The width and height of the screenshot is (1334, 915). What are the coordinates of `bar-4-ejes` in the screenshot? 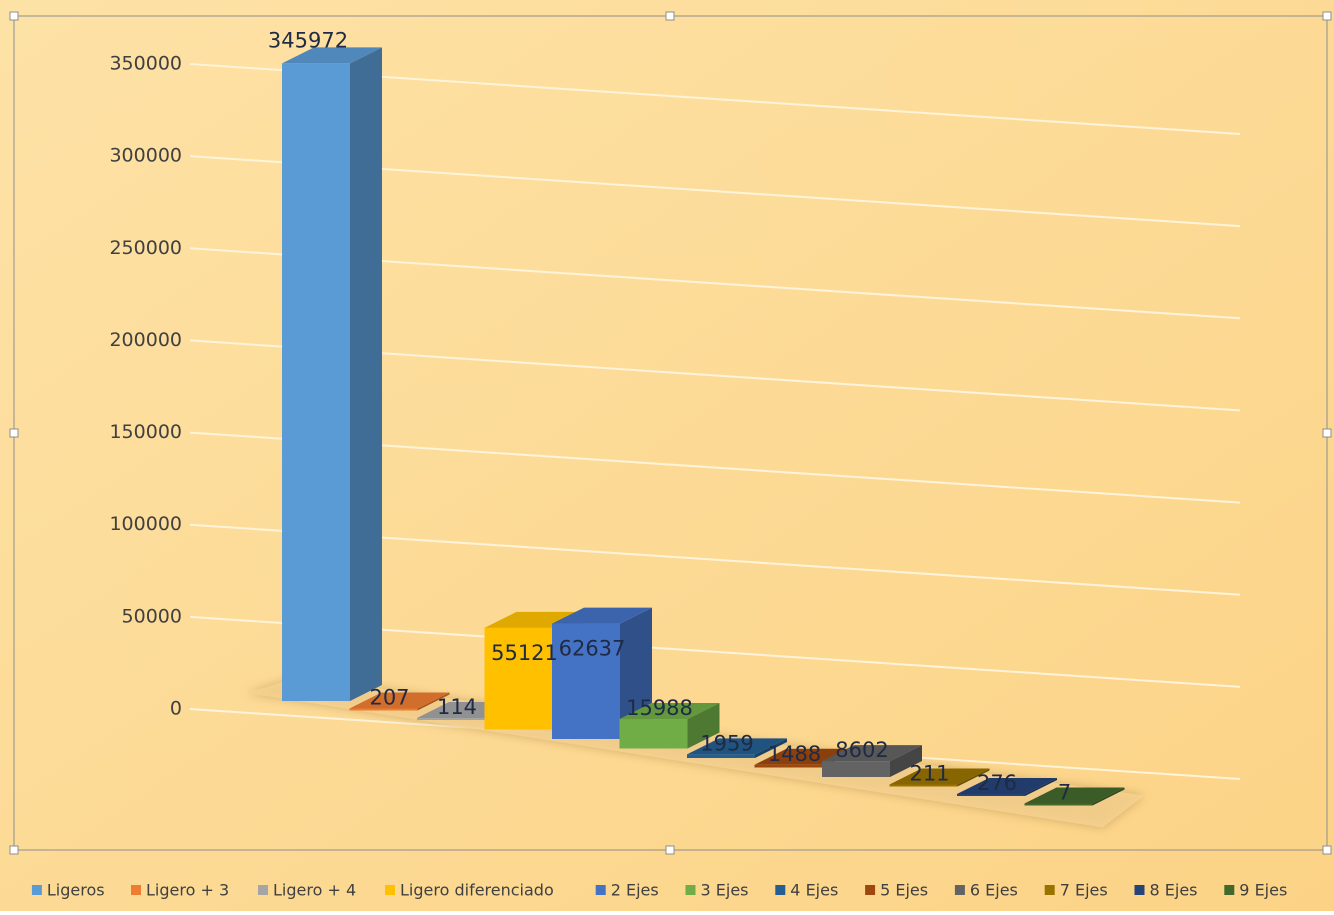 It's located at (737, 748).